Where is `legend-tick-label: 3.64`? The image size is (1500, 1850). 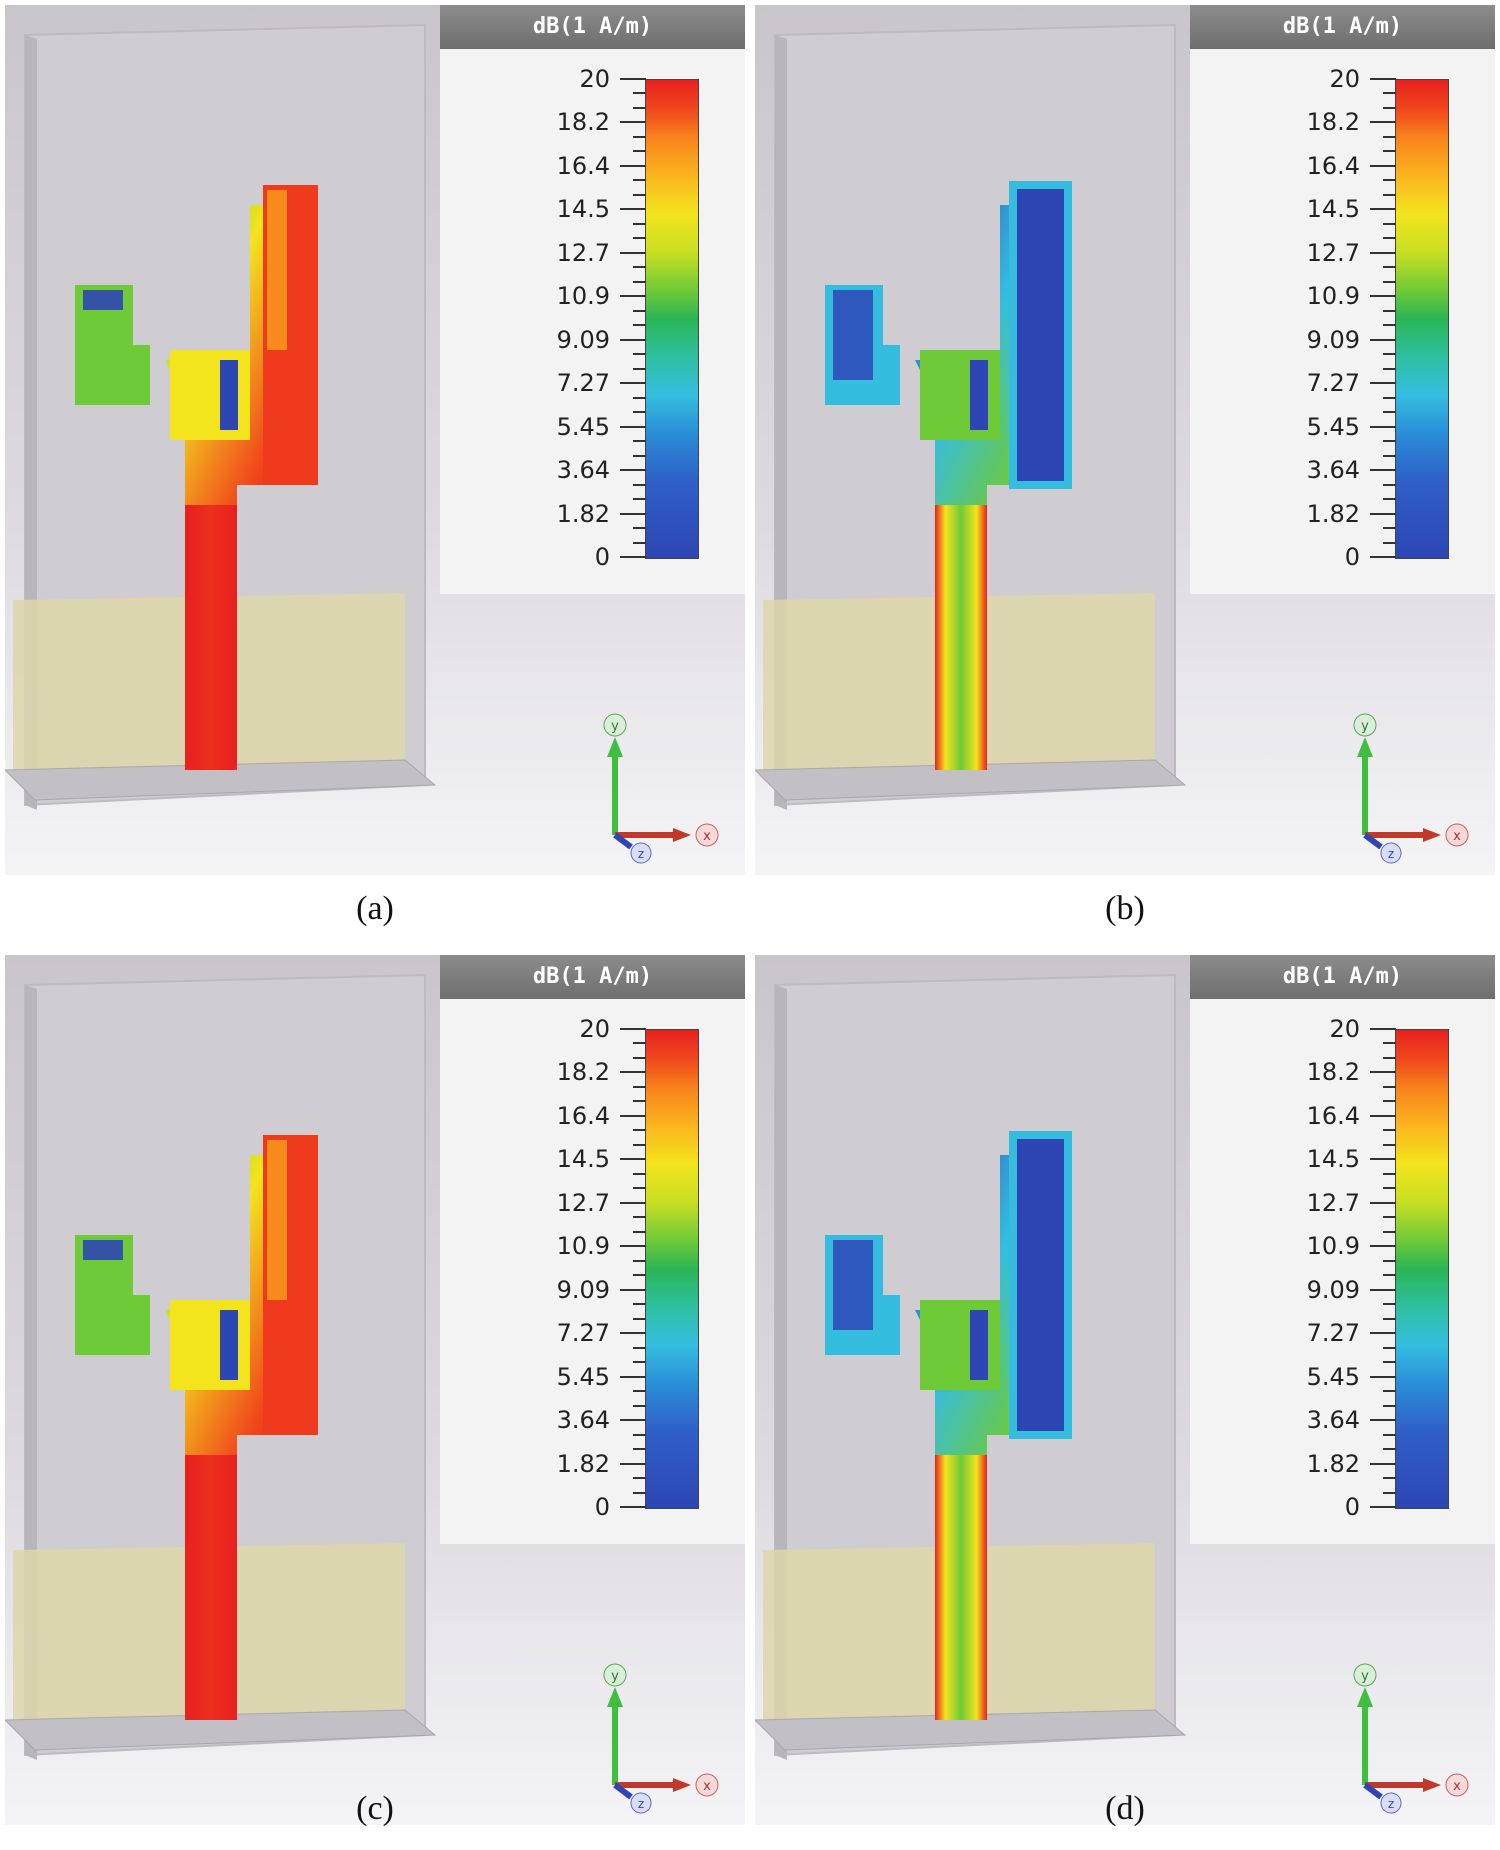 legend-tick-label: 3.64 is located at coordinates (583, 1420).